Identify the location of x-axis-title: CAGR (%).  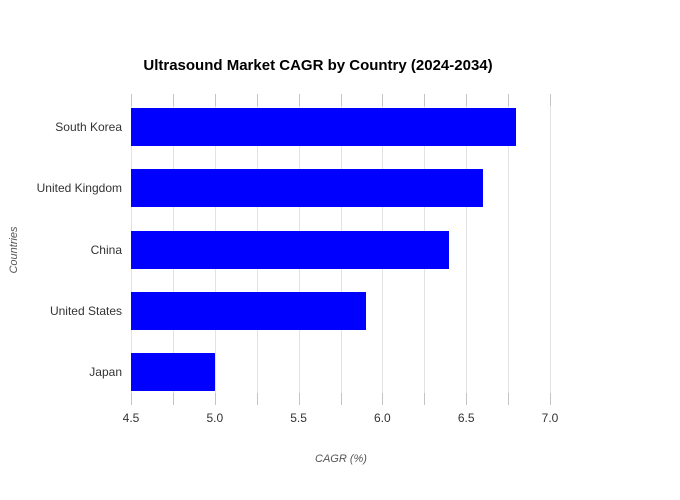
(341, 459).